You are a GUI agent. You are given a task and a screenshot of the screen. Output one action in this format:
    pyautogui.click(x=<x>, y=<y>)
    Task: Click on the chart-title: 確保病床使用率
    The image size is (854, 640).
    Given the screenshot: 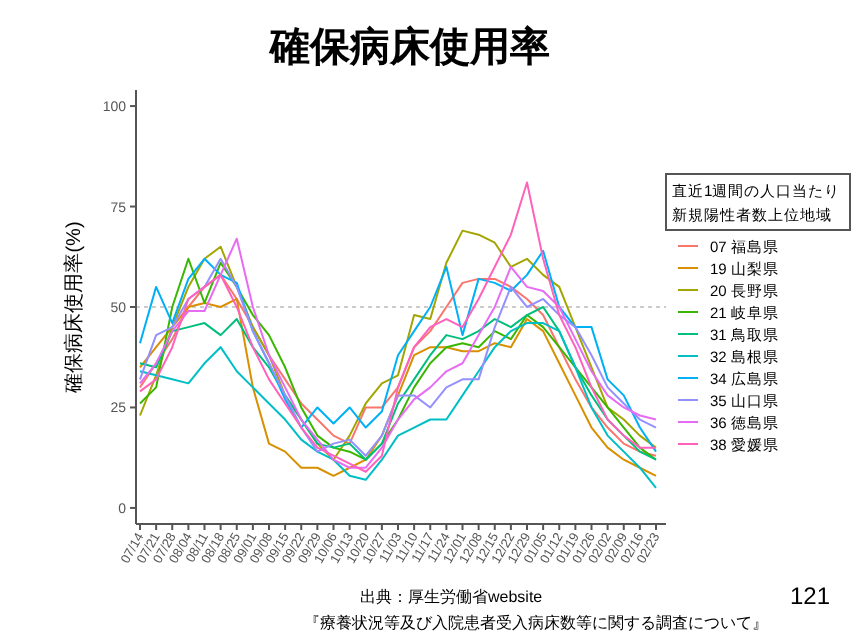 What is the action you would take?
    pyautogui.click(x=409, y=47)
    